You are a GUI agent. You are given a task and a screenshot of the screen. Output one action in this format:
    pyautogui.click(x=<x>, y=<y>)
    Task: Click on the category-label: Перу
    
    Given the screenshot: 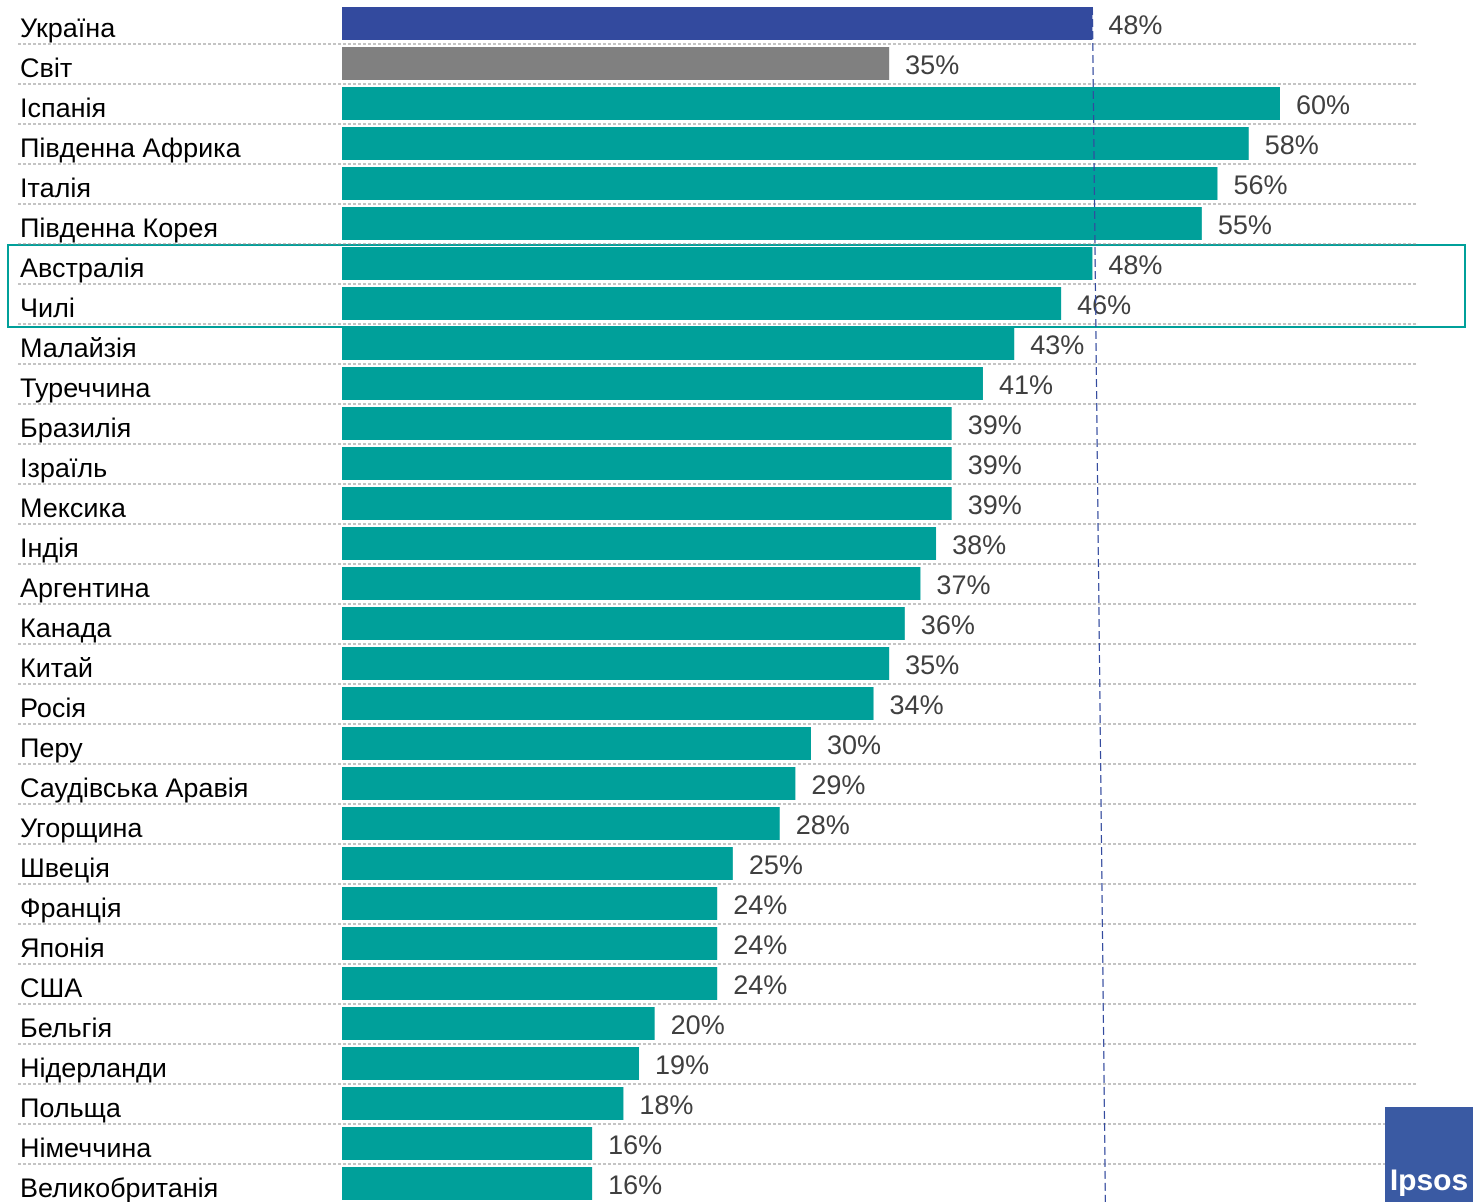 What is the action you would take?
    pyautogui.click(x=51, y=748)
    